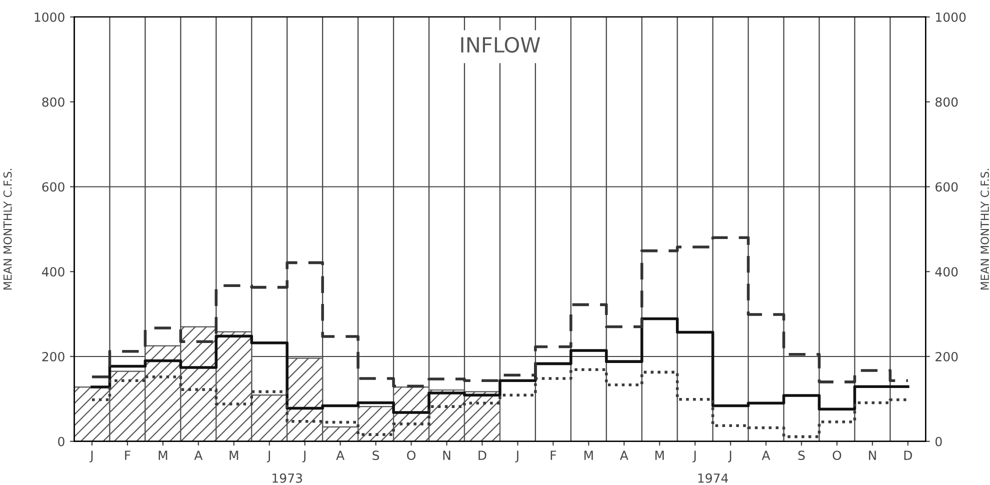  I want to click on text: INFLOW, so click(500, 44).